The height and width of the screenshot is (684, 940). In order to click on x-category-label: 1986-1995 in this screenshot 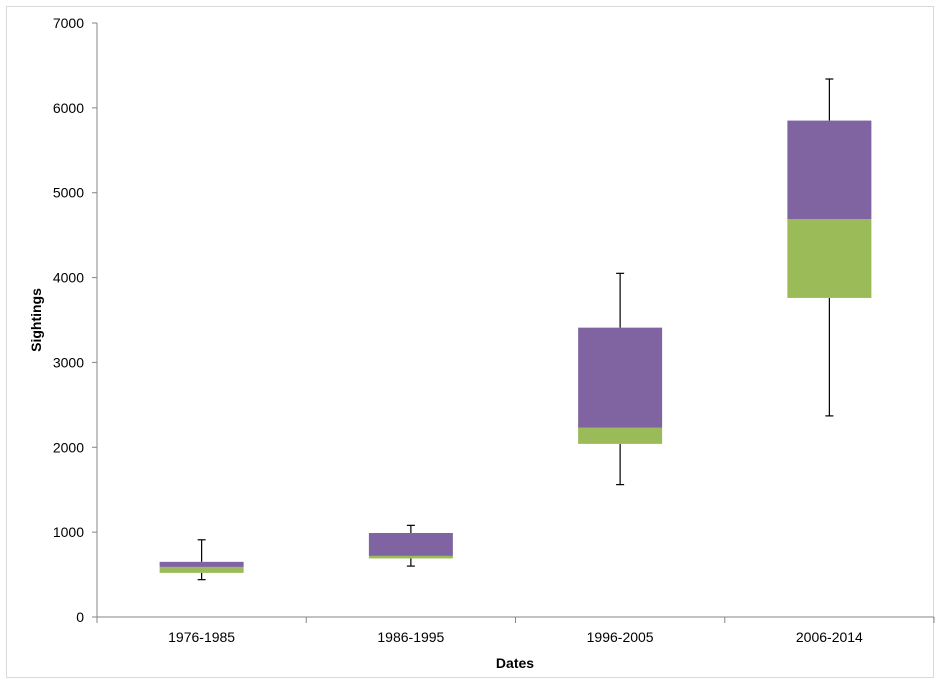, I will do `click(410, 637)`.